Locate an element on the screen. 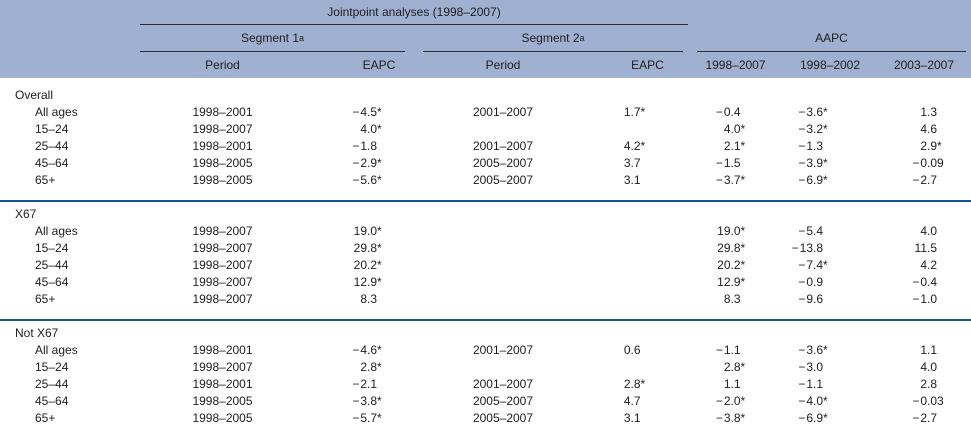 This screenshot has height=435, width=971. value-fraction-part: .7 is located at coordinates (932, 417).